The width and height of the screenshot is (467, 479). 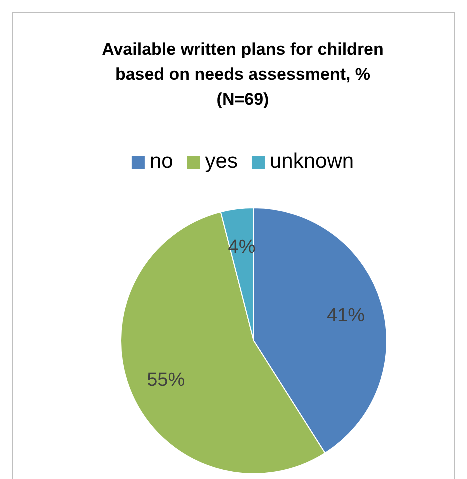 What do you see at coordinates (243, 74) in the screenshot?
I see `chart-title: Available written plans for children based on needs assessment, % (N=69)` at bounding box center [243, 74].